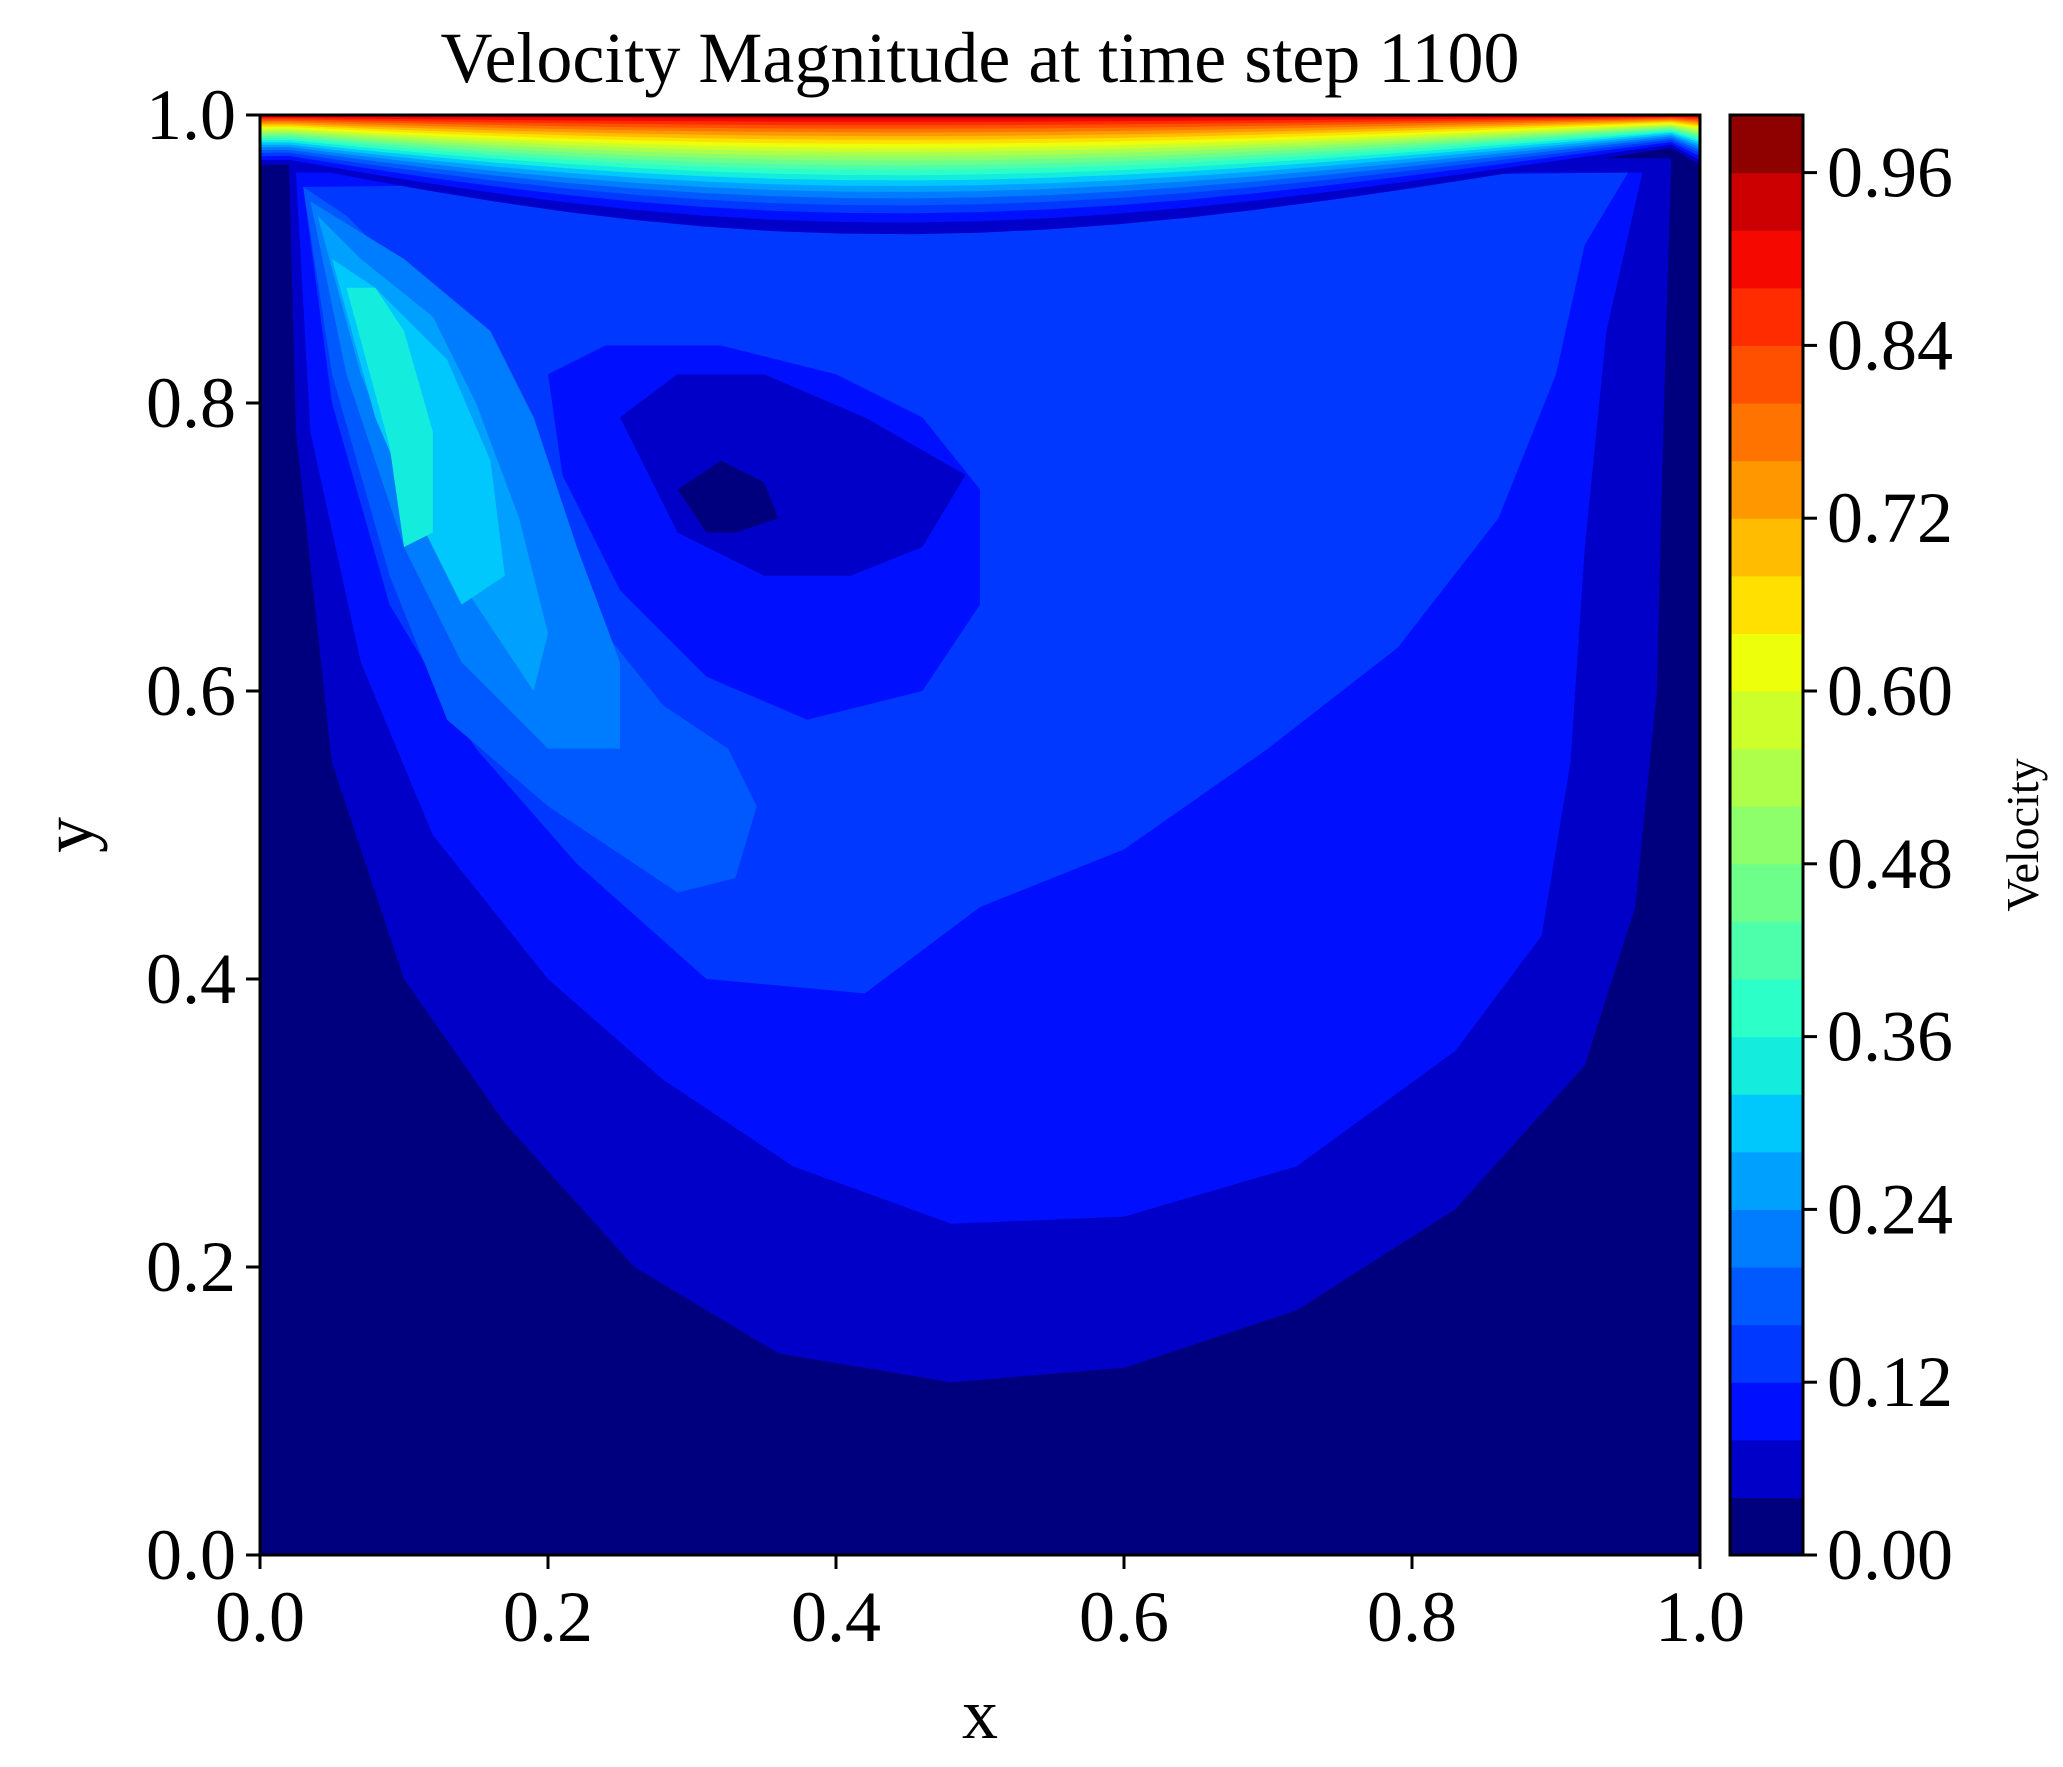  I want to click on colorbar-segment-level-0.52-0.56, so click(1766, 777).